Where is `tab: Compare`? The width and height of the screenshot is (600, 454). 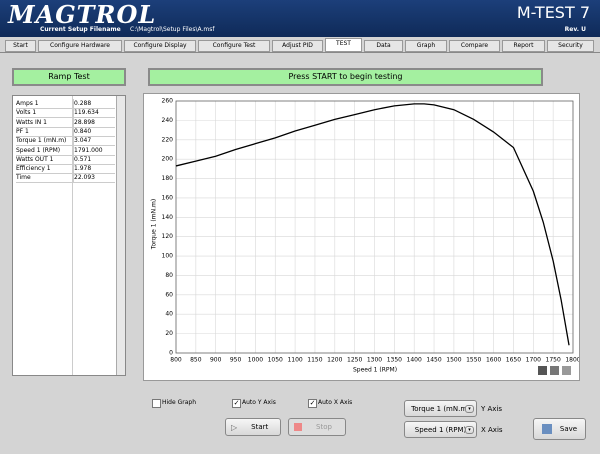
tab: Compare is located at coordinates (474, 46).